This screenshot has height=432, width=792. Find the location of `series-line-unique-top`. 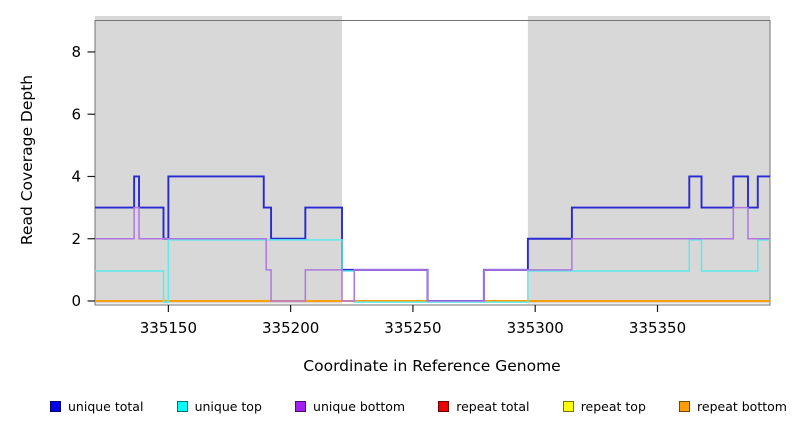

series-line-unique-top is located at coordinates (432, 271).